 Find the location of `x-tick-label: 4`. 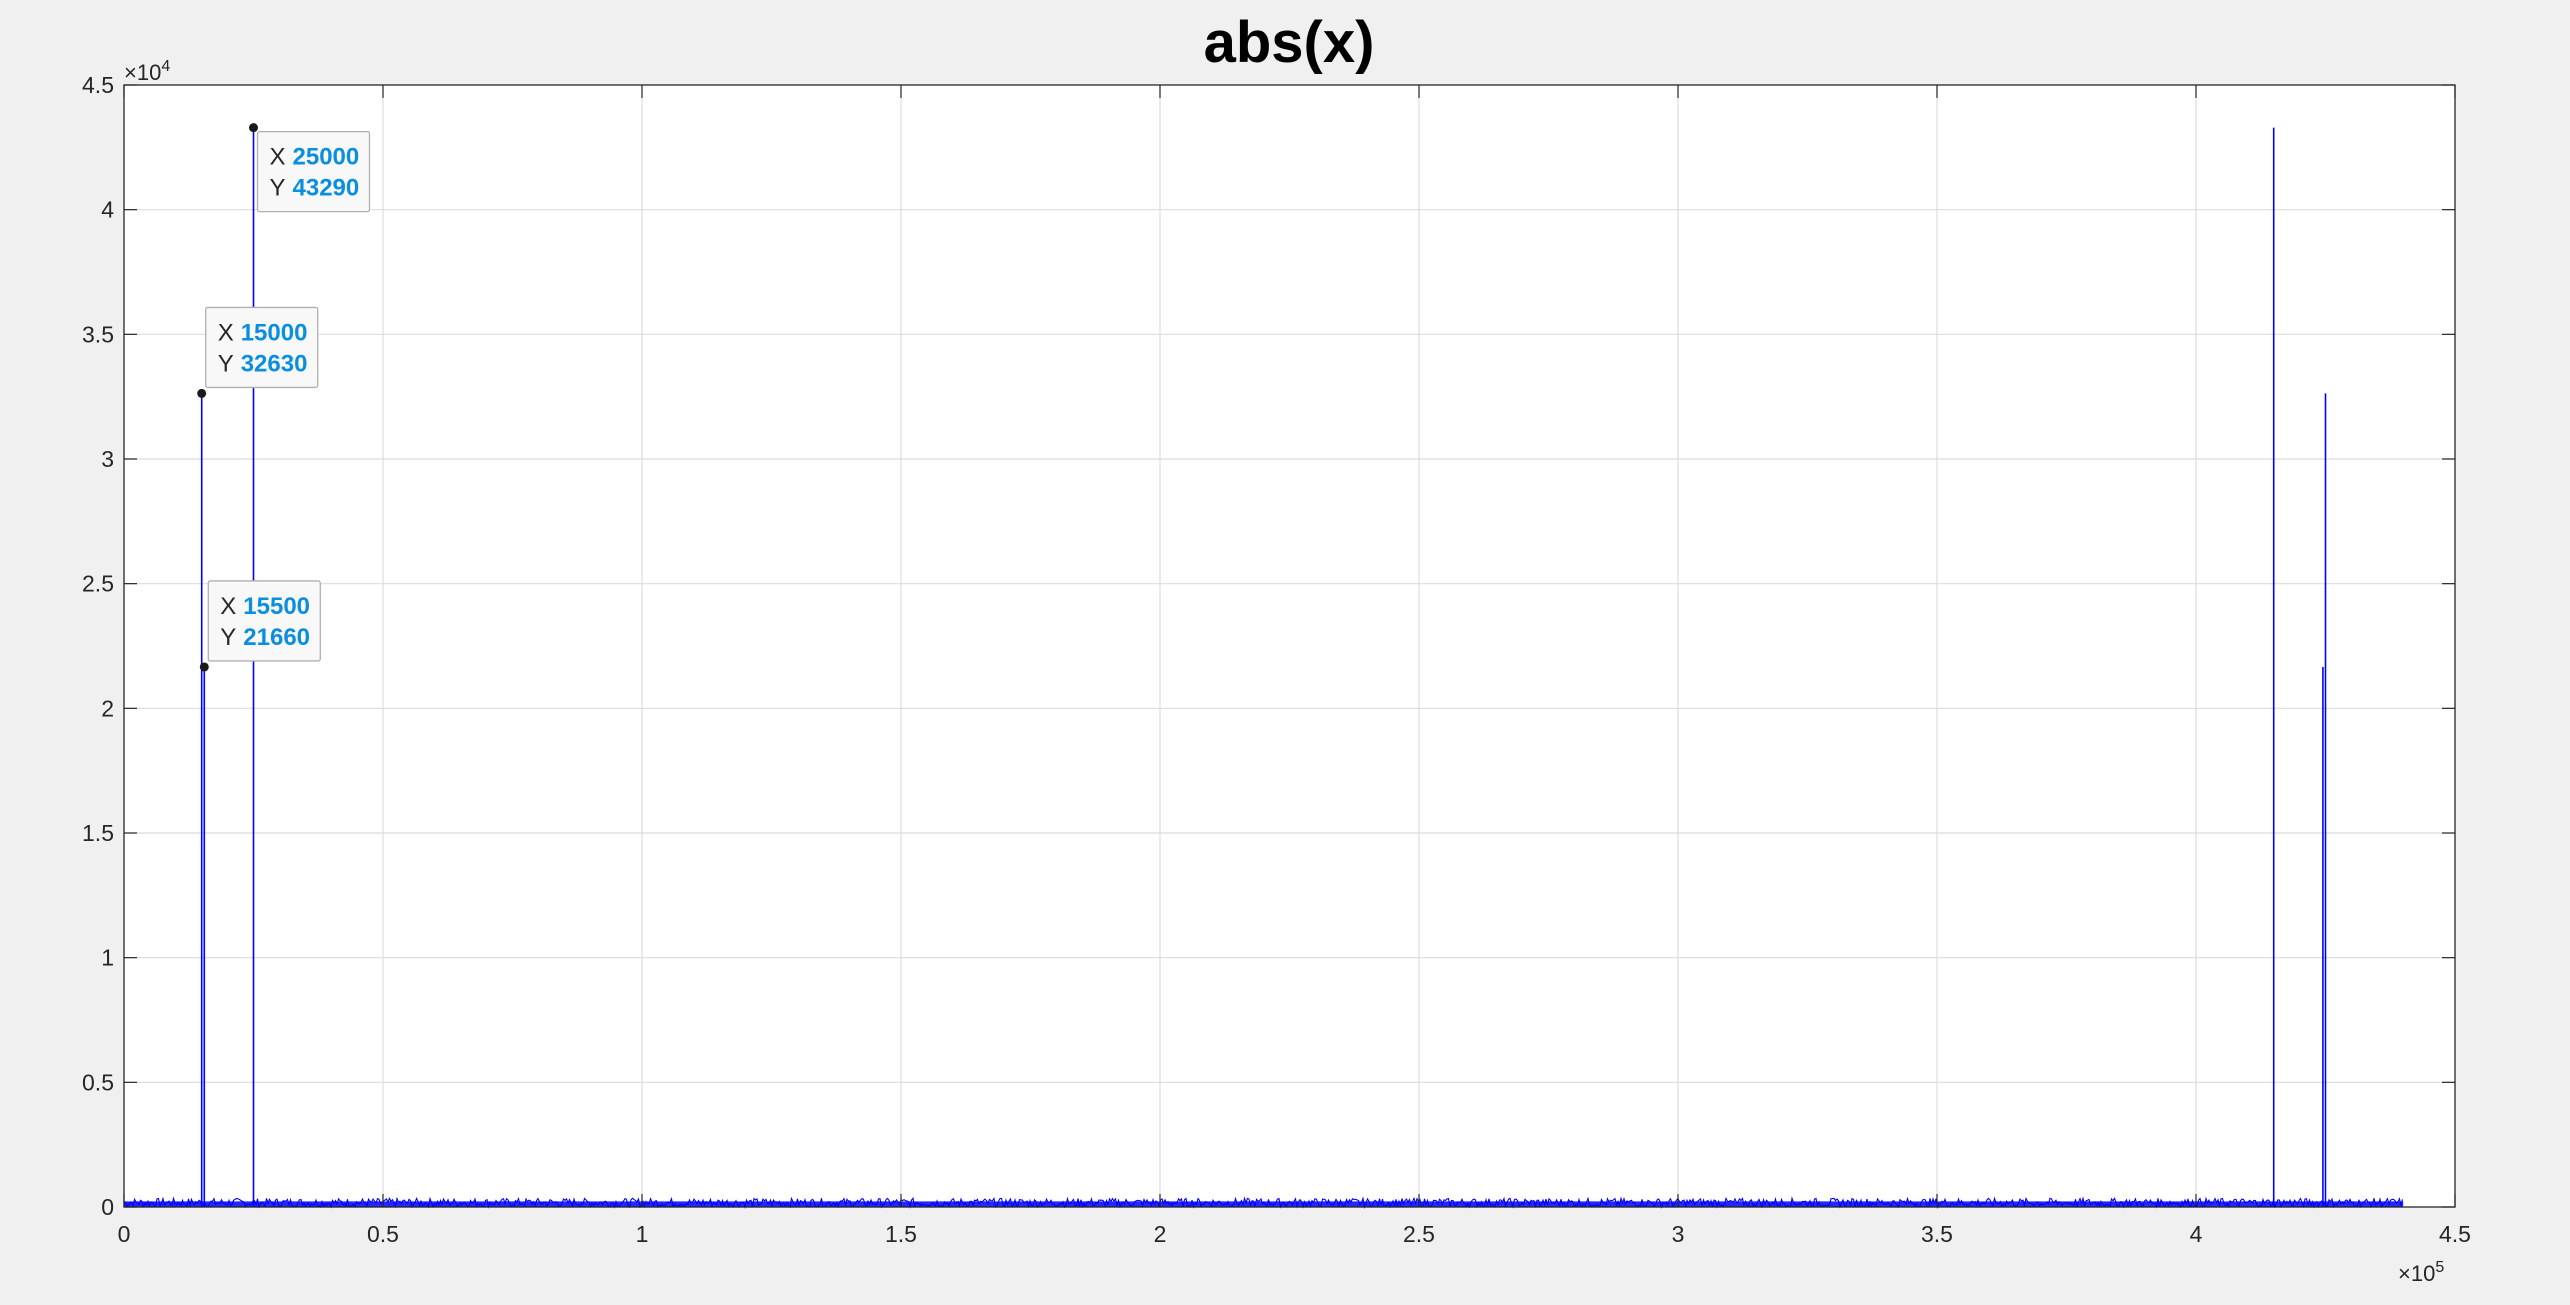

x-tick-label: 4 is located at coordinates (2196, 1234).